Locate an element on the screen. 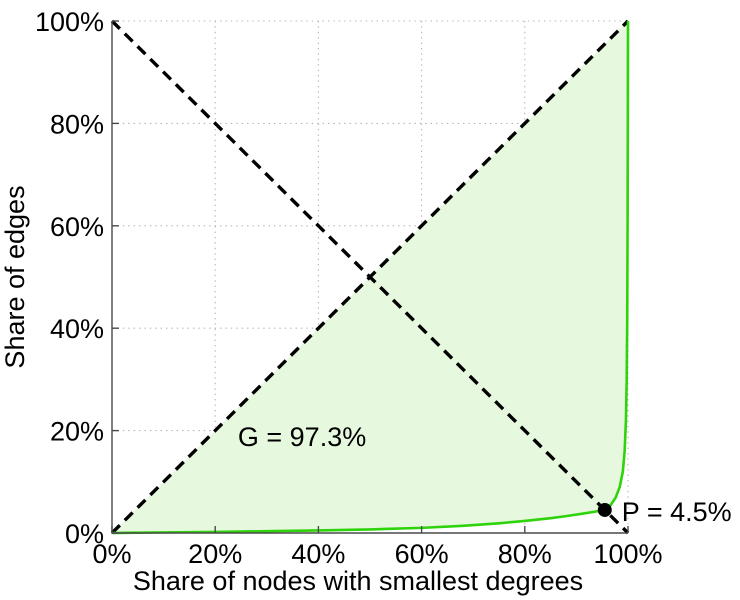  y-tick-label: 40% is located at coordinates (77, 329).